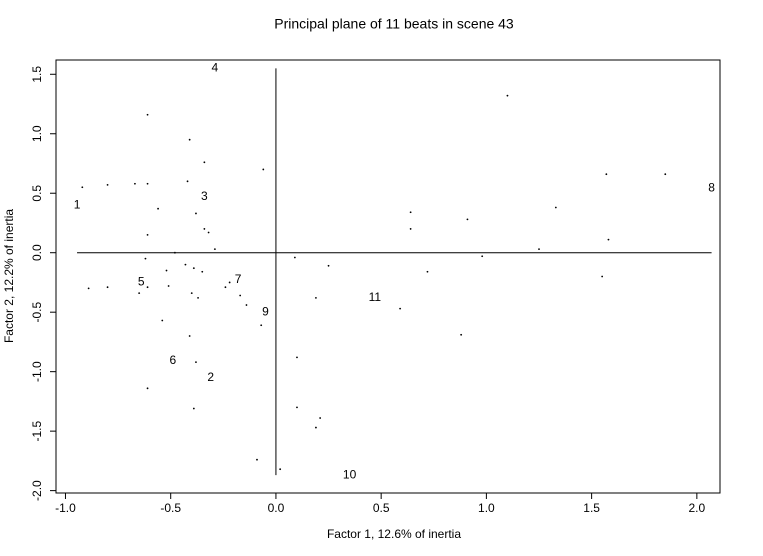  I want to click on x-tick-label: 1.5, so click(591, 508).